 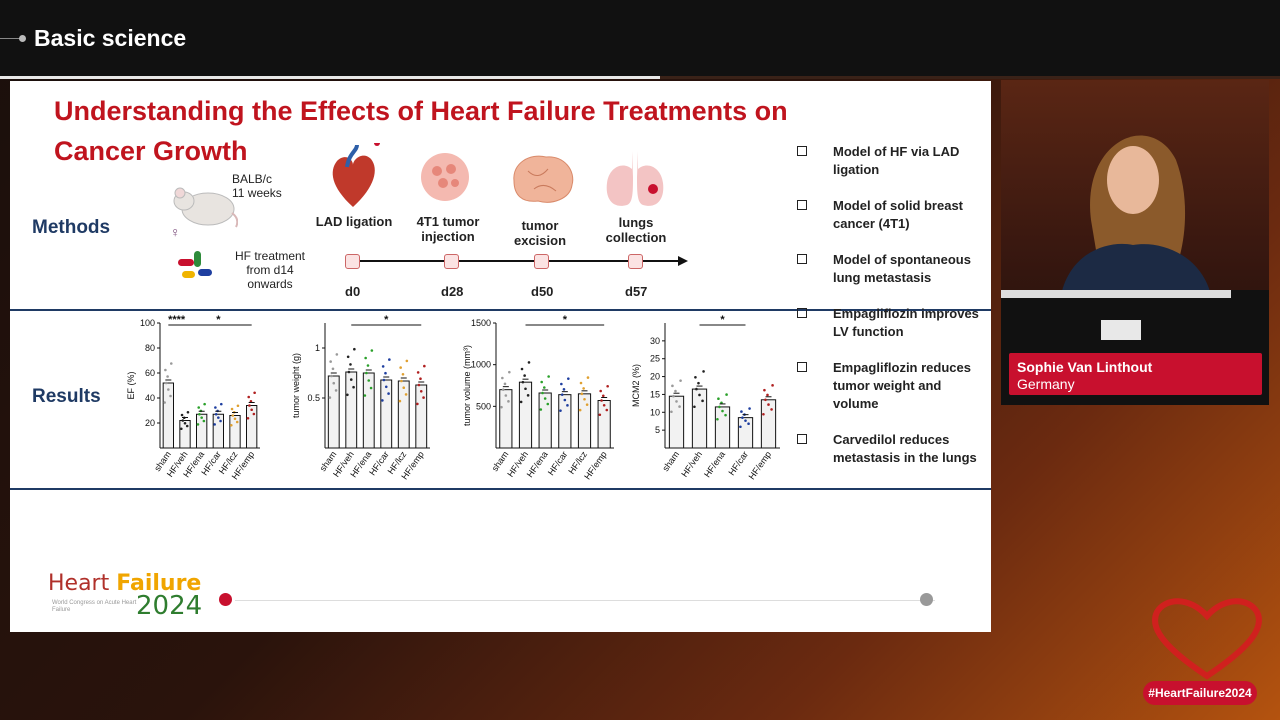 I want to click on significance-label: *, so click(x=218, y=320).